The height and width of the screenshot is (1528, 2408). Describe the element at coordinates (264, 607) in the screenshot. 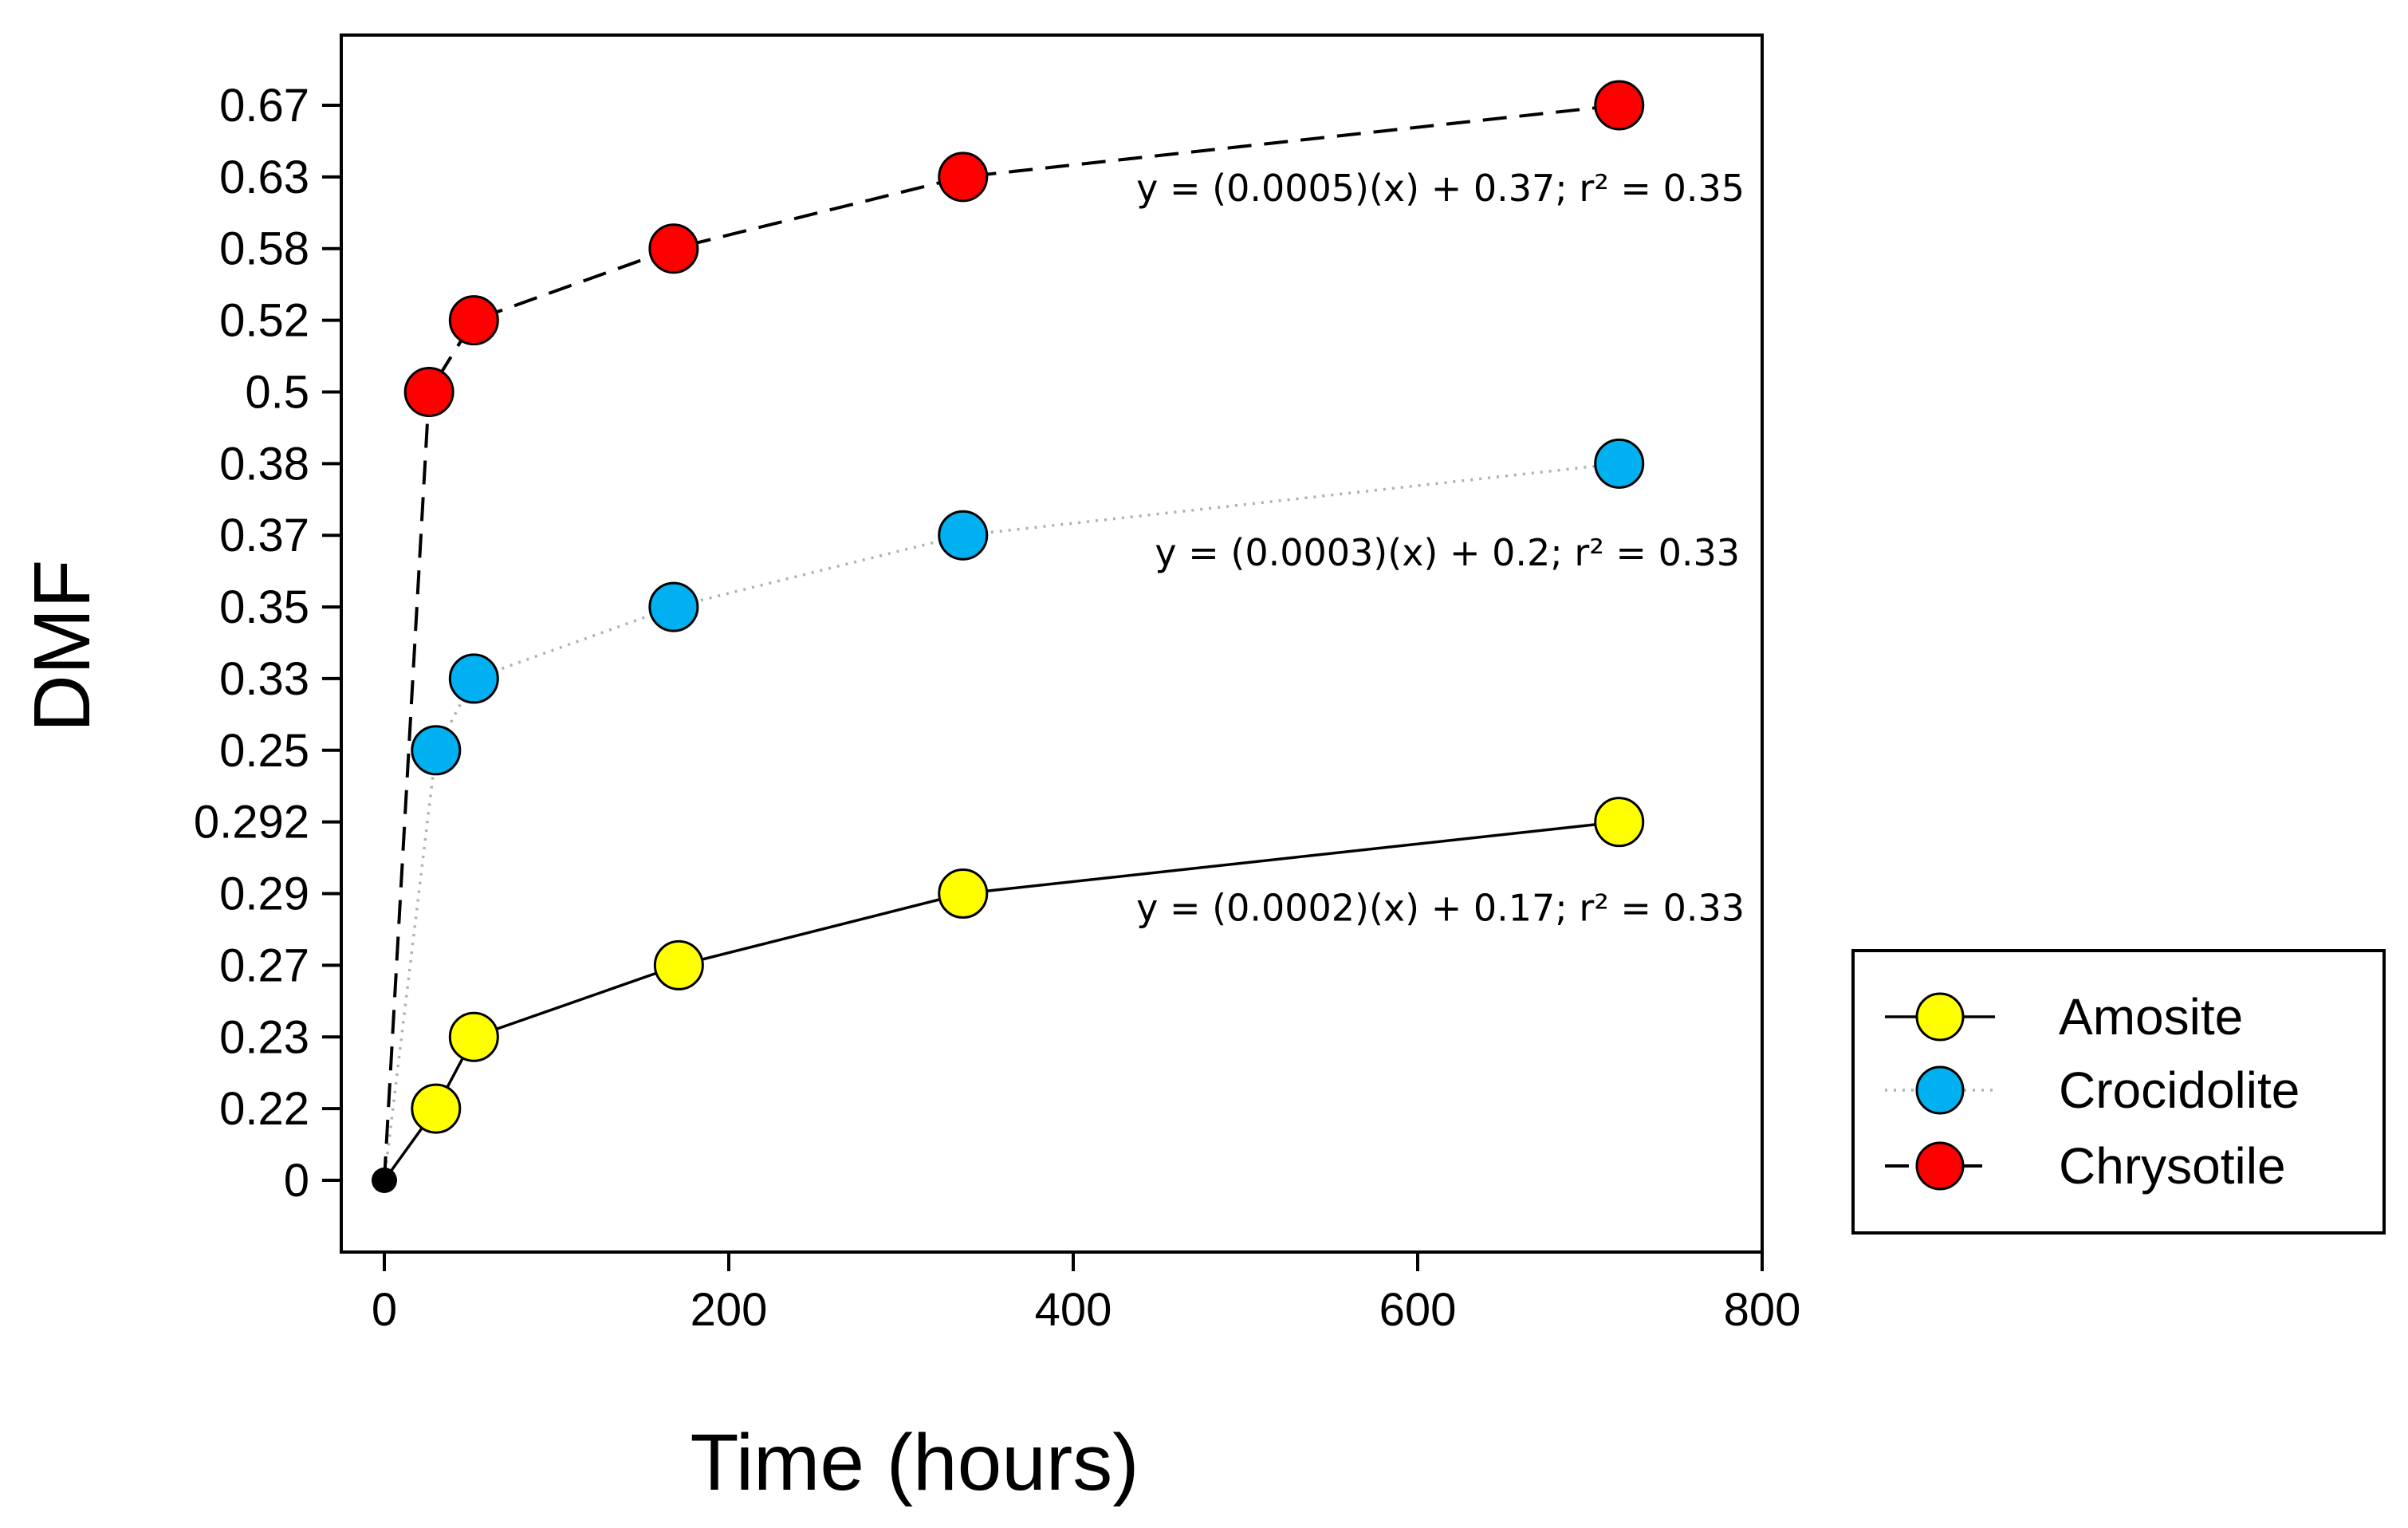

I see `y-tick-label: 0.35` at that location.